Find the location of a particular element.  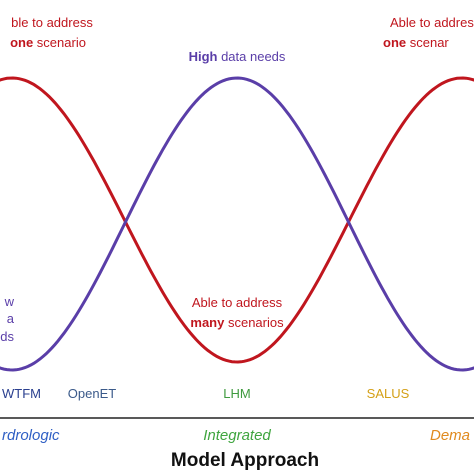

approach: rdrologic is located at coordinates (31, 435).